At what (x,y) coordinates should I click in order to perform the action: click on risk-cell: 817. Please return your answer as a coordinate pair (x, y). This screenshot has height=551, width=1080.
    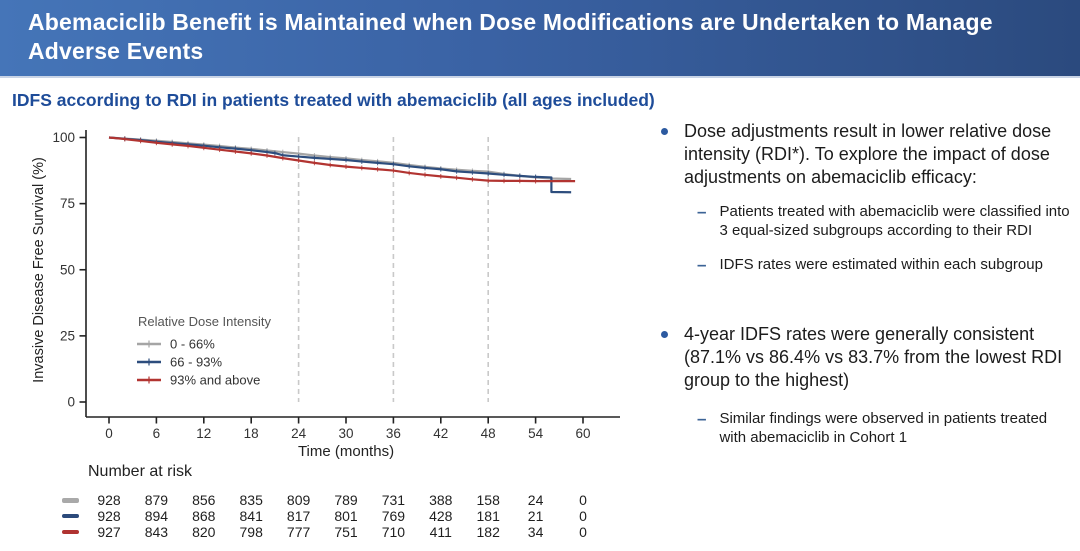
    Looking at the image, I should click on (298, 515).